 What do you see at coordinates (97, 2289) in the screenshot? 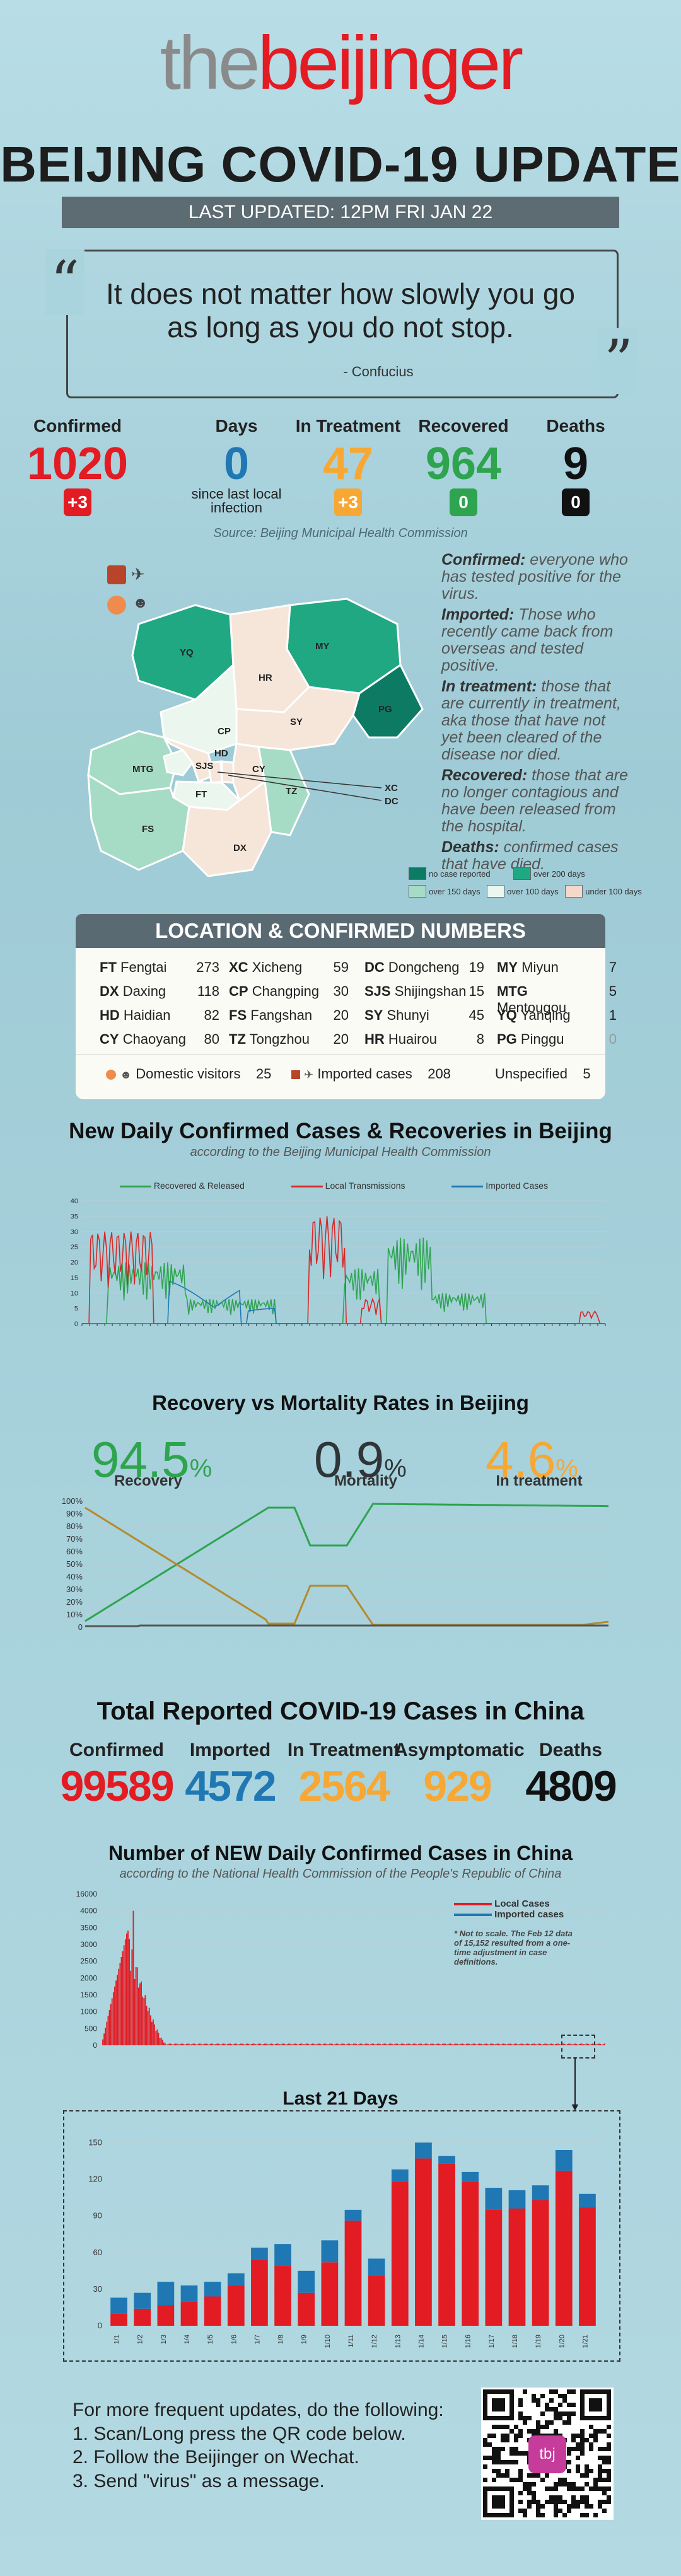
I see `l21-ytick: 30` at bounding box center [97, 2289].